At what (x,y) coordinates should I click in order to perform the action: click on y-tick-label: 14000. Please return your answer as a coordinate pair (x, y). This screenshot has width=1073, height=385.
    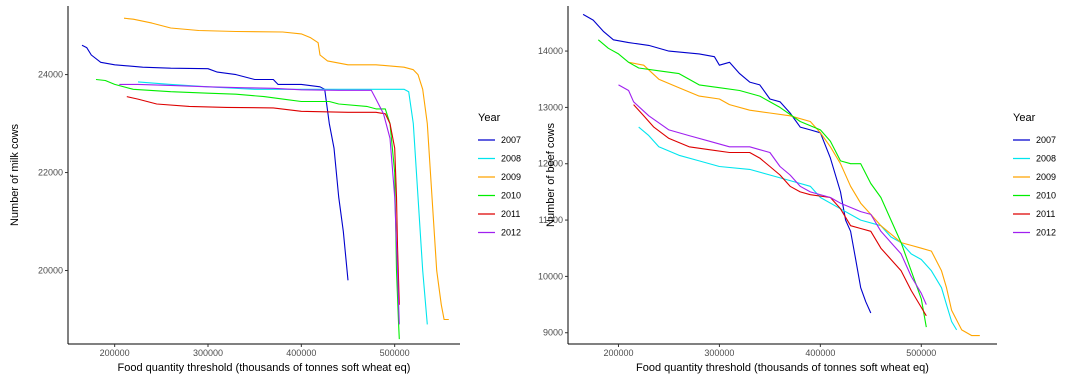
    Looking at the image, I should click on (550, 51).